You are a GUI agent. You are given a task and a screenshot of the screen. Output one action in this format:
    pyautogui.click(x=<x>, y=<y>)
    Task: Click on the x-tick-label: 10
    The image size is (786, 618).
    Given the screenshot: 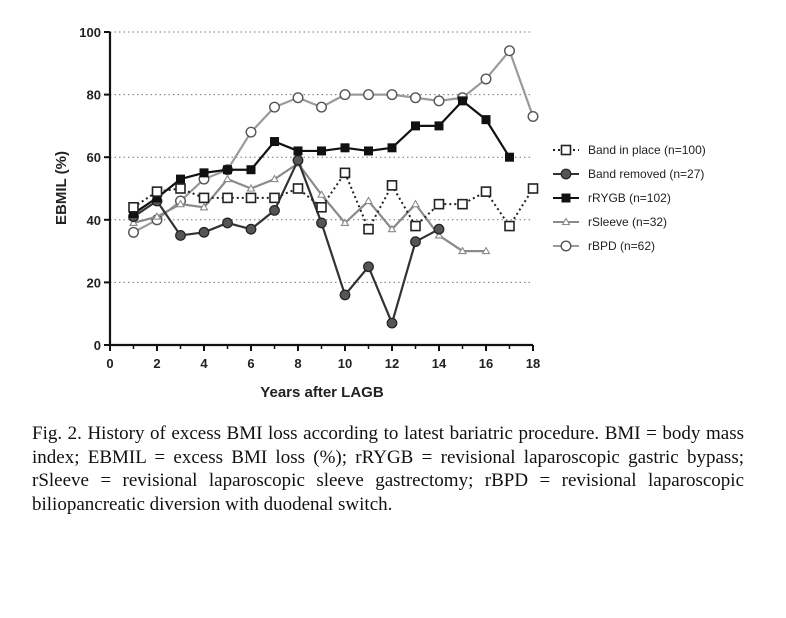 What is the action you would take?
    pyautogui.click(x=345, y=363)
    